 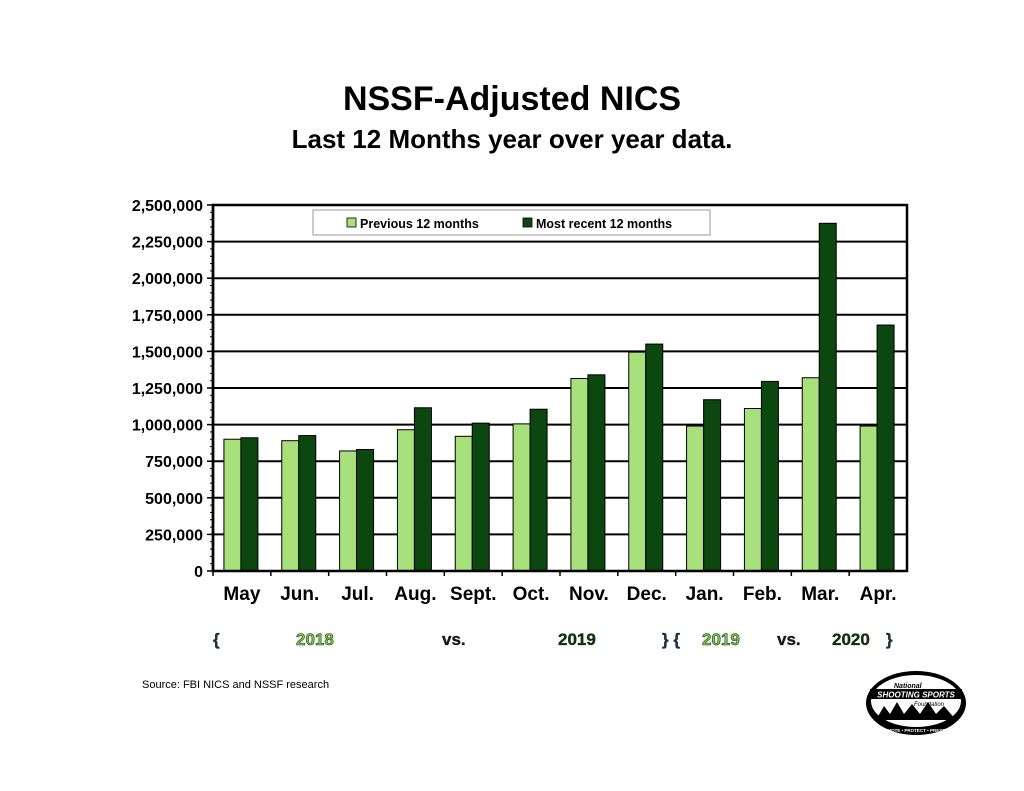 I want to click on y-tick-label: 1,500,000, so click(x=167, y=352).